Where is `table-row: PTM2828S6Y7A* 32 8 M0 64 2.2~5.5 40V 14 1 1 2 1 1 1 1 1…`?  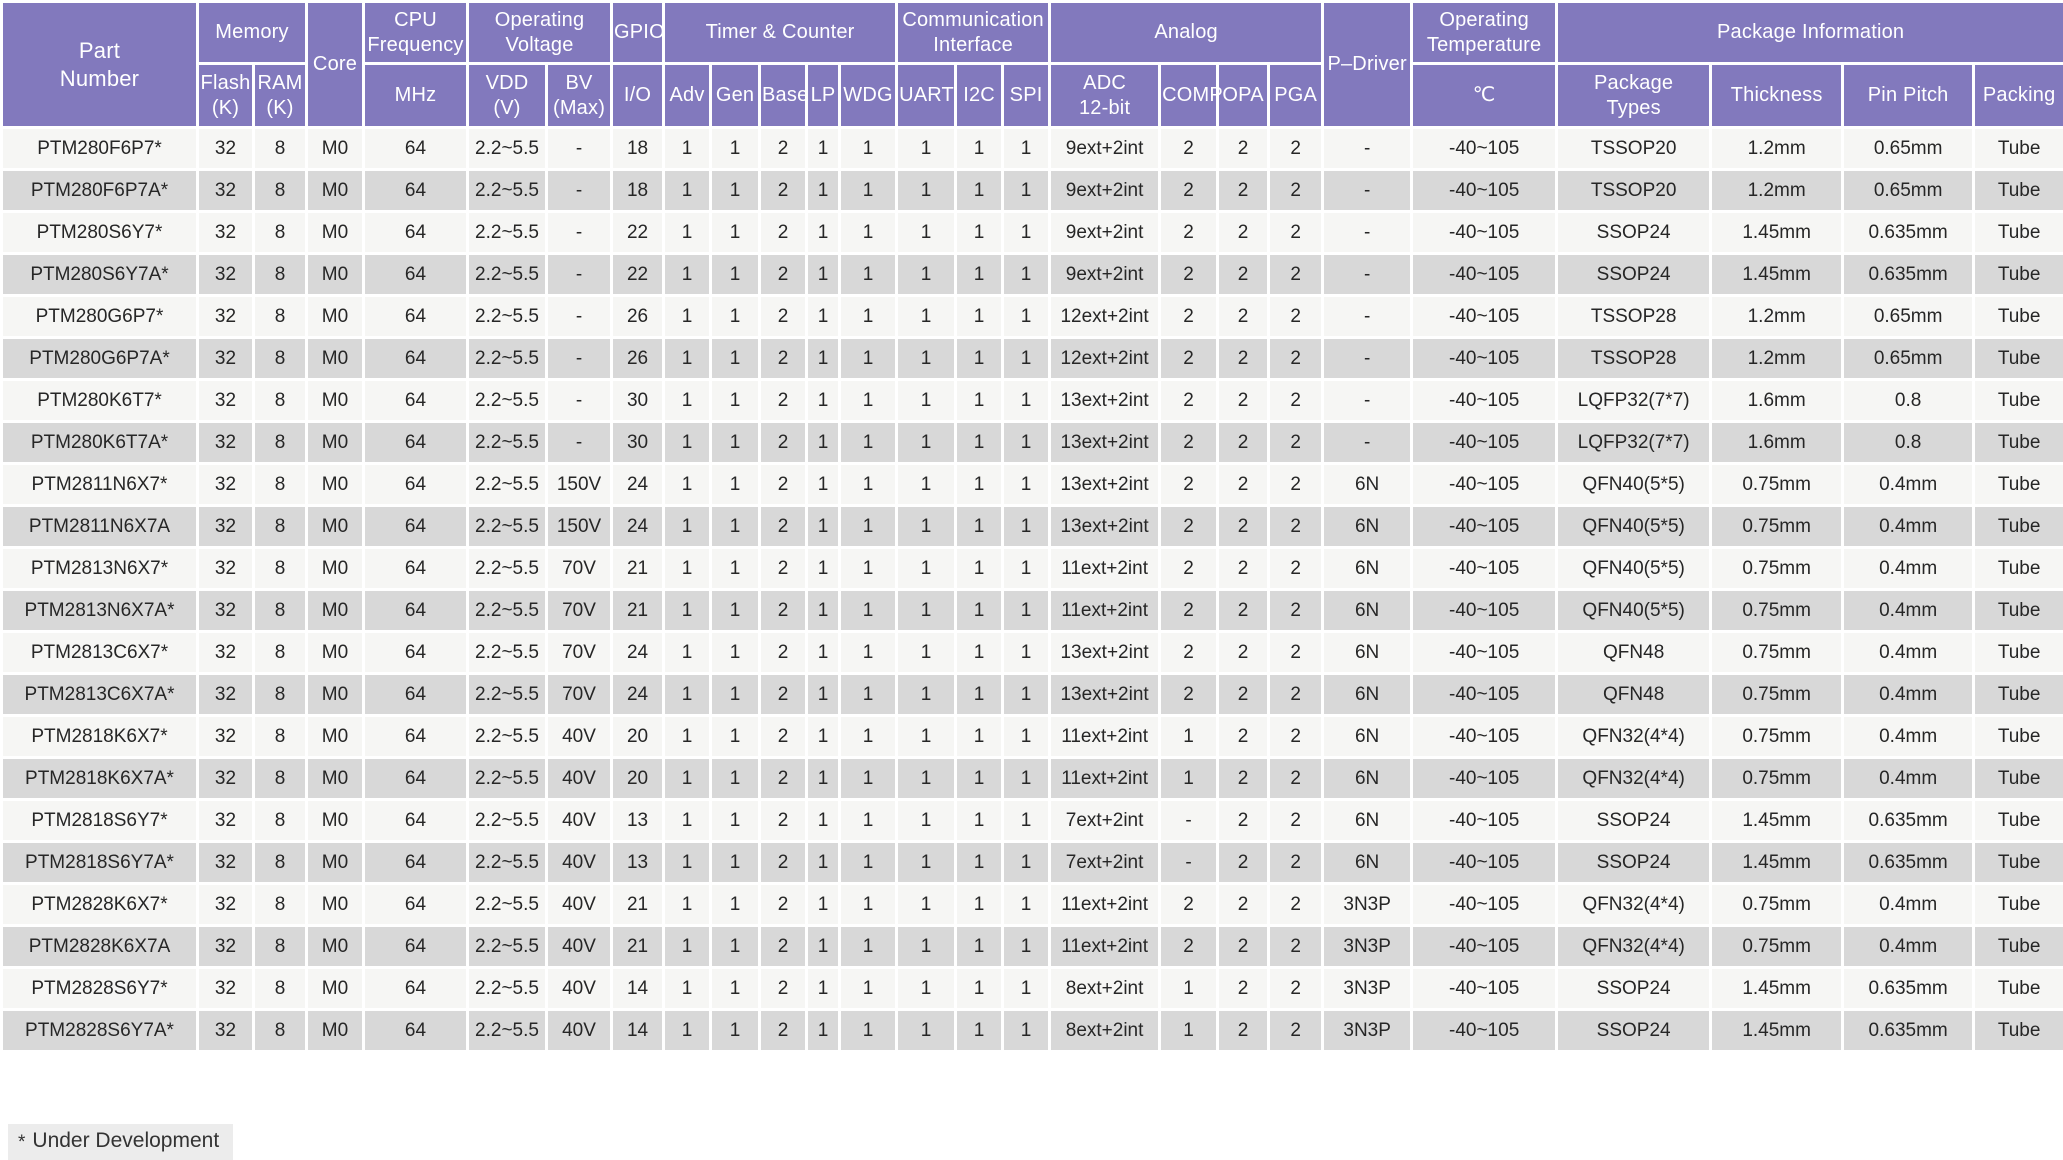
table-row: PTM2828S6Y7A* 32 8 M0 64 2.2~5.5 40V 14 1 1 2 1 1 1 1 1… is located at coordinates (1031, 1030).